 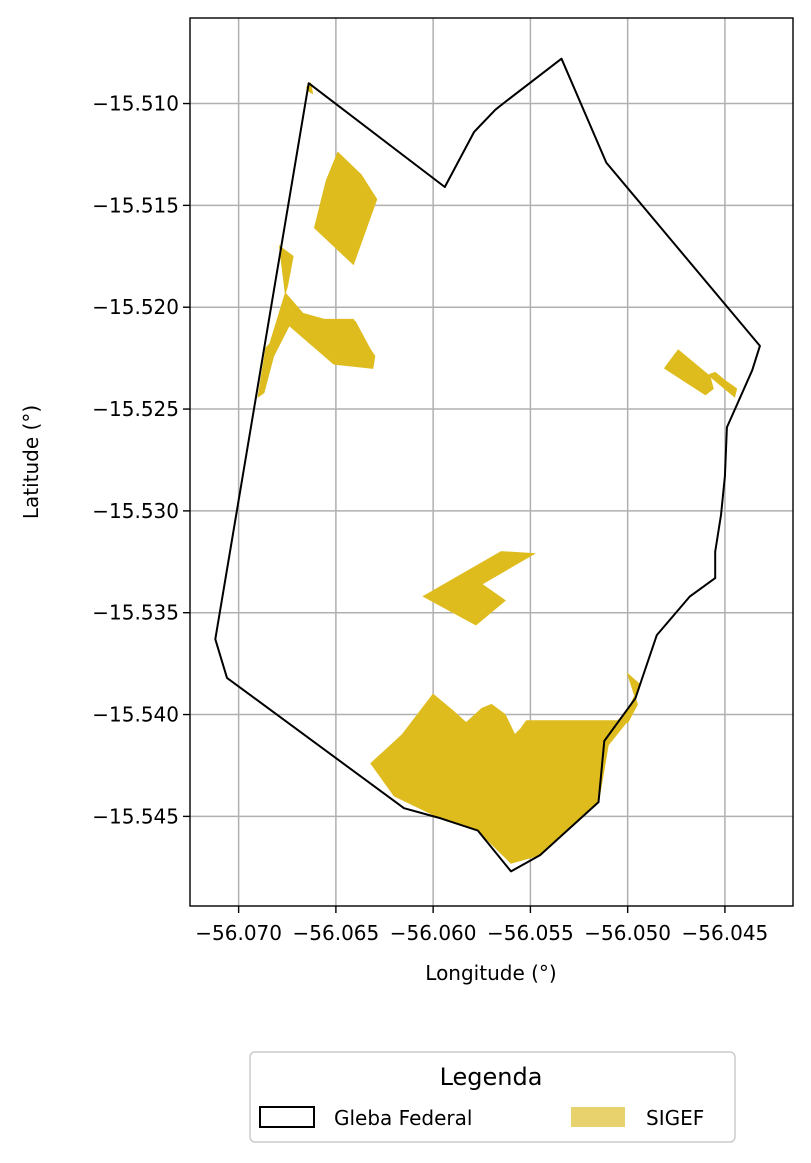 I want to click on y-tick-label: −15.525, so click(x=135, y=409).